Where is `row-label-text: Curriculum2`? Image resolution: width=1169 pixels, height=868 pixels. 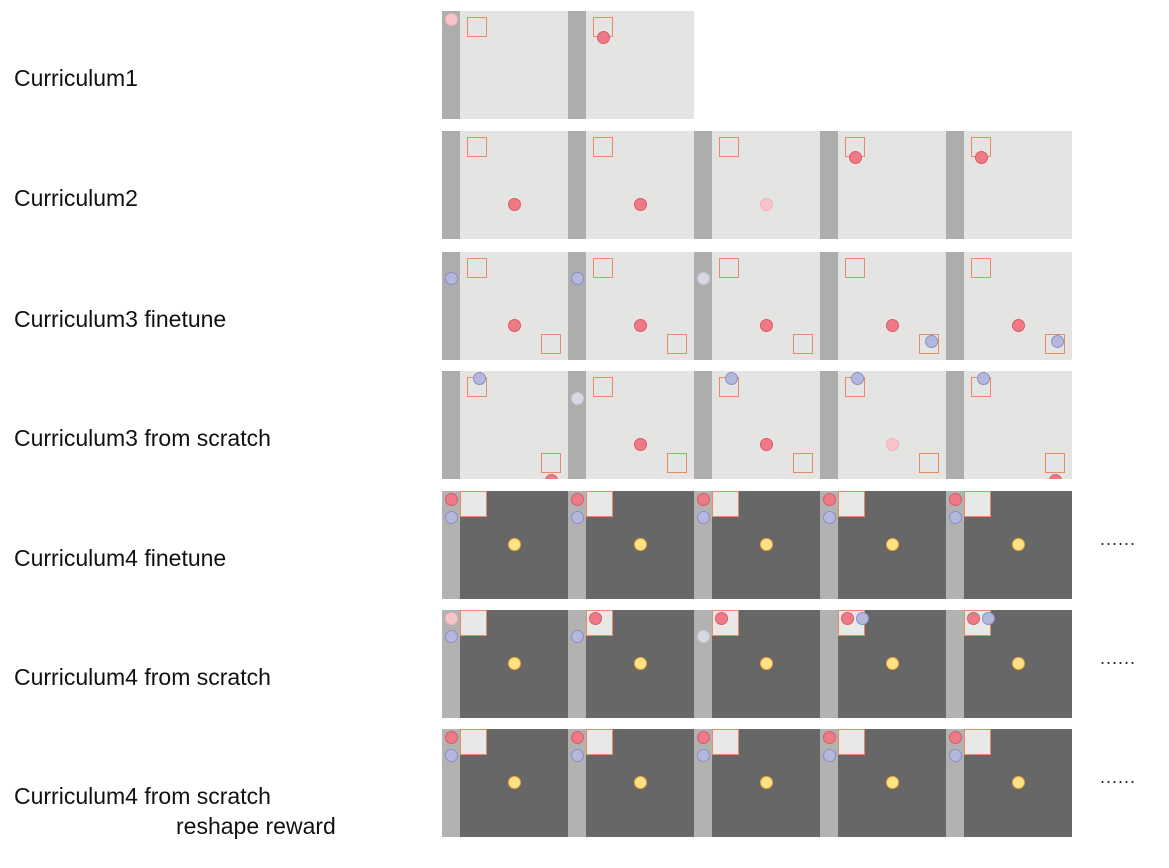
row-label-text: Curriculum2 is located at coordinates (76, 198).